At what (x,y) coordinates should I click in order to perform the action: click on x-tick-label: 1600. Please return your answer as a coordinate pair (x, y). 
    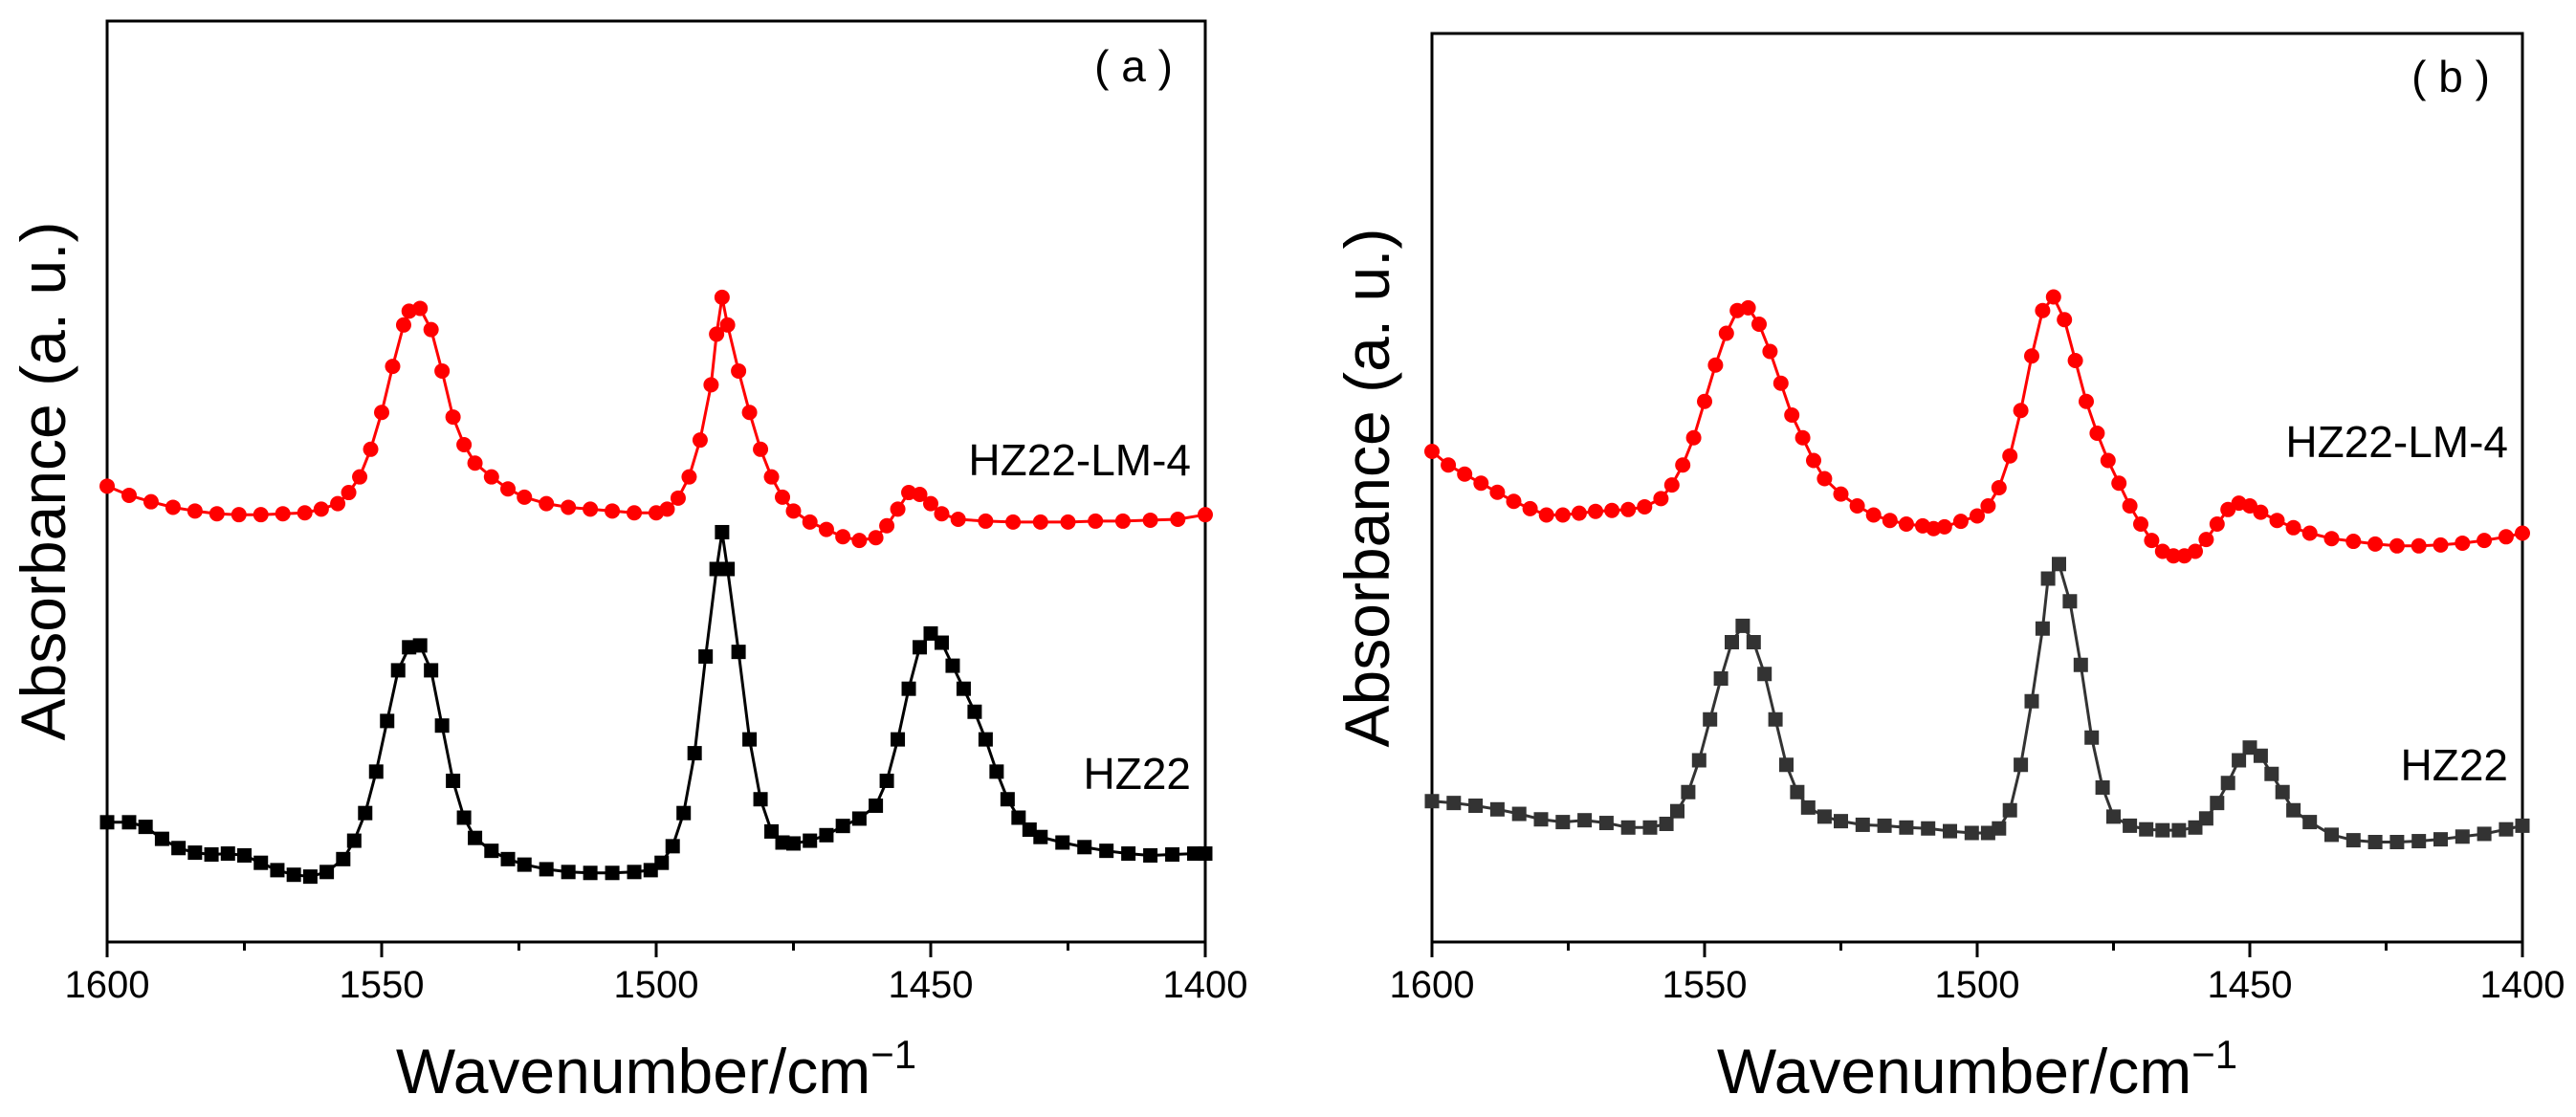
    Looking at the image, I should click on (107, 985).